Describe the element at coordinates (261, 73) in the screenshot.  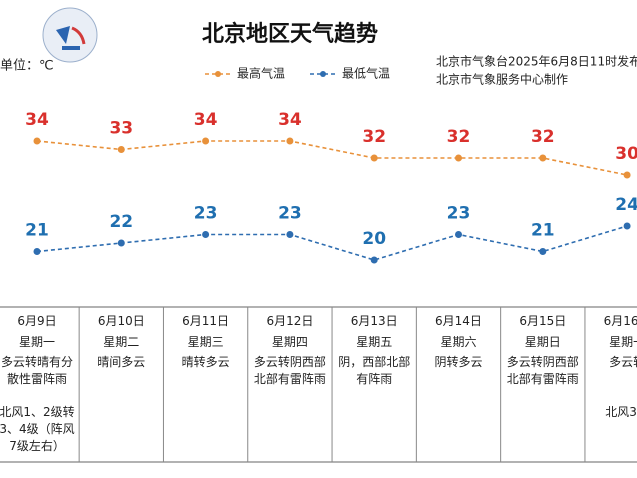
I see `legend-label: 最高气温` at that location.